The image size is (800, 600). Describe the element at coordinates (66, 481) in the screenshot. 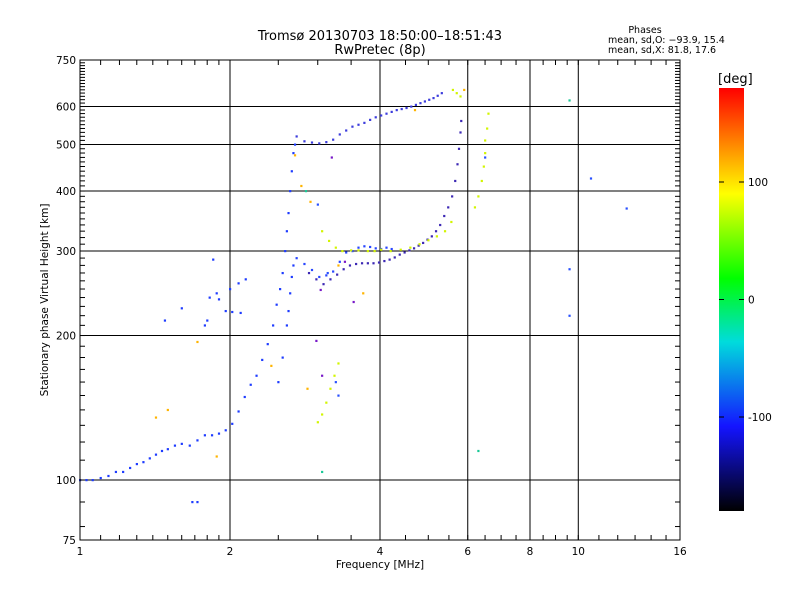

I see `y-tick-label: 100` at that location.